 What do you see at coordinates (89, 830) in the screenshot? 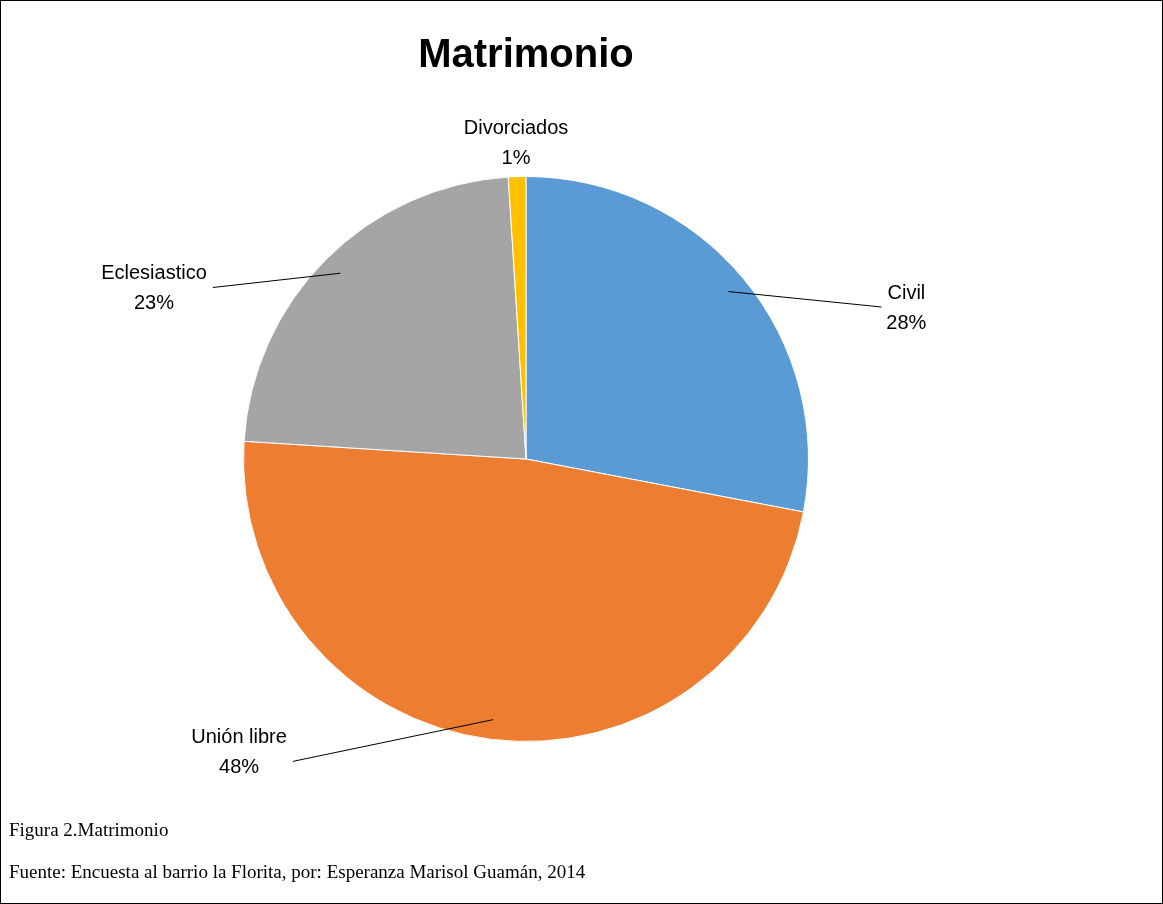
I see `text: Figura 2.Matrimonio` at bounding box center [89, 830].